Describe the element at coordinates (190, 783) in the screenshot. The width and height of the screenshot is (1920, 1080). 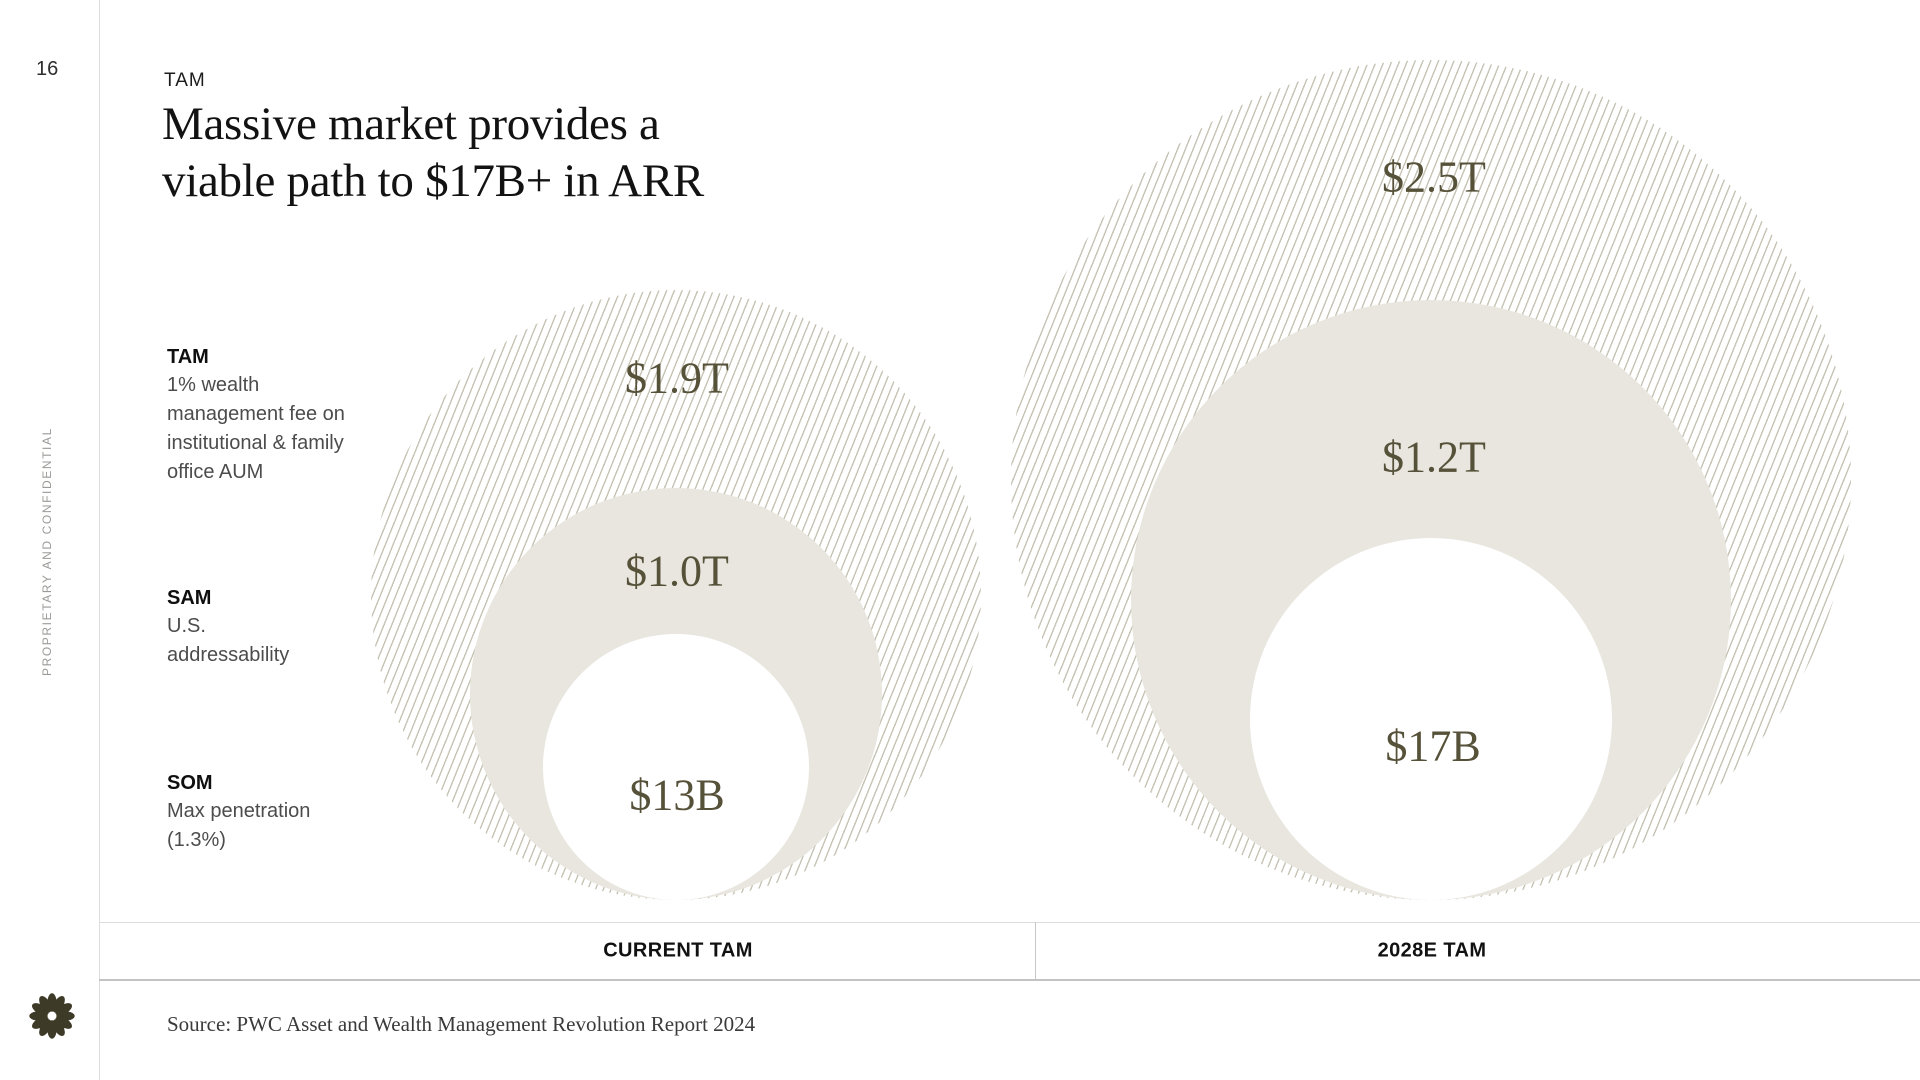
I see `legend-som-label: SOM` at that location.